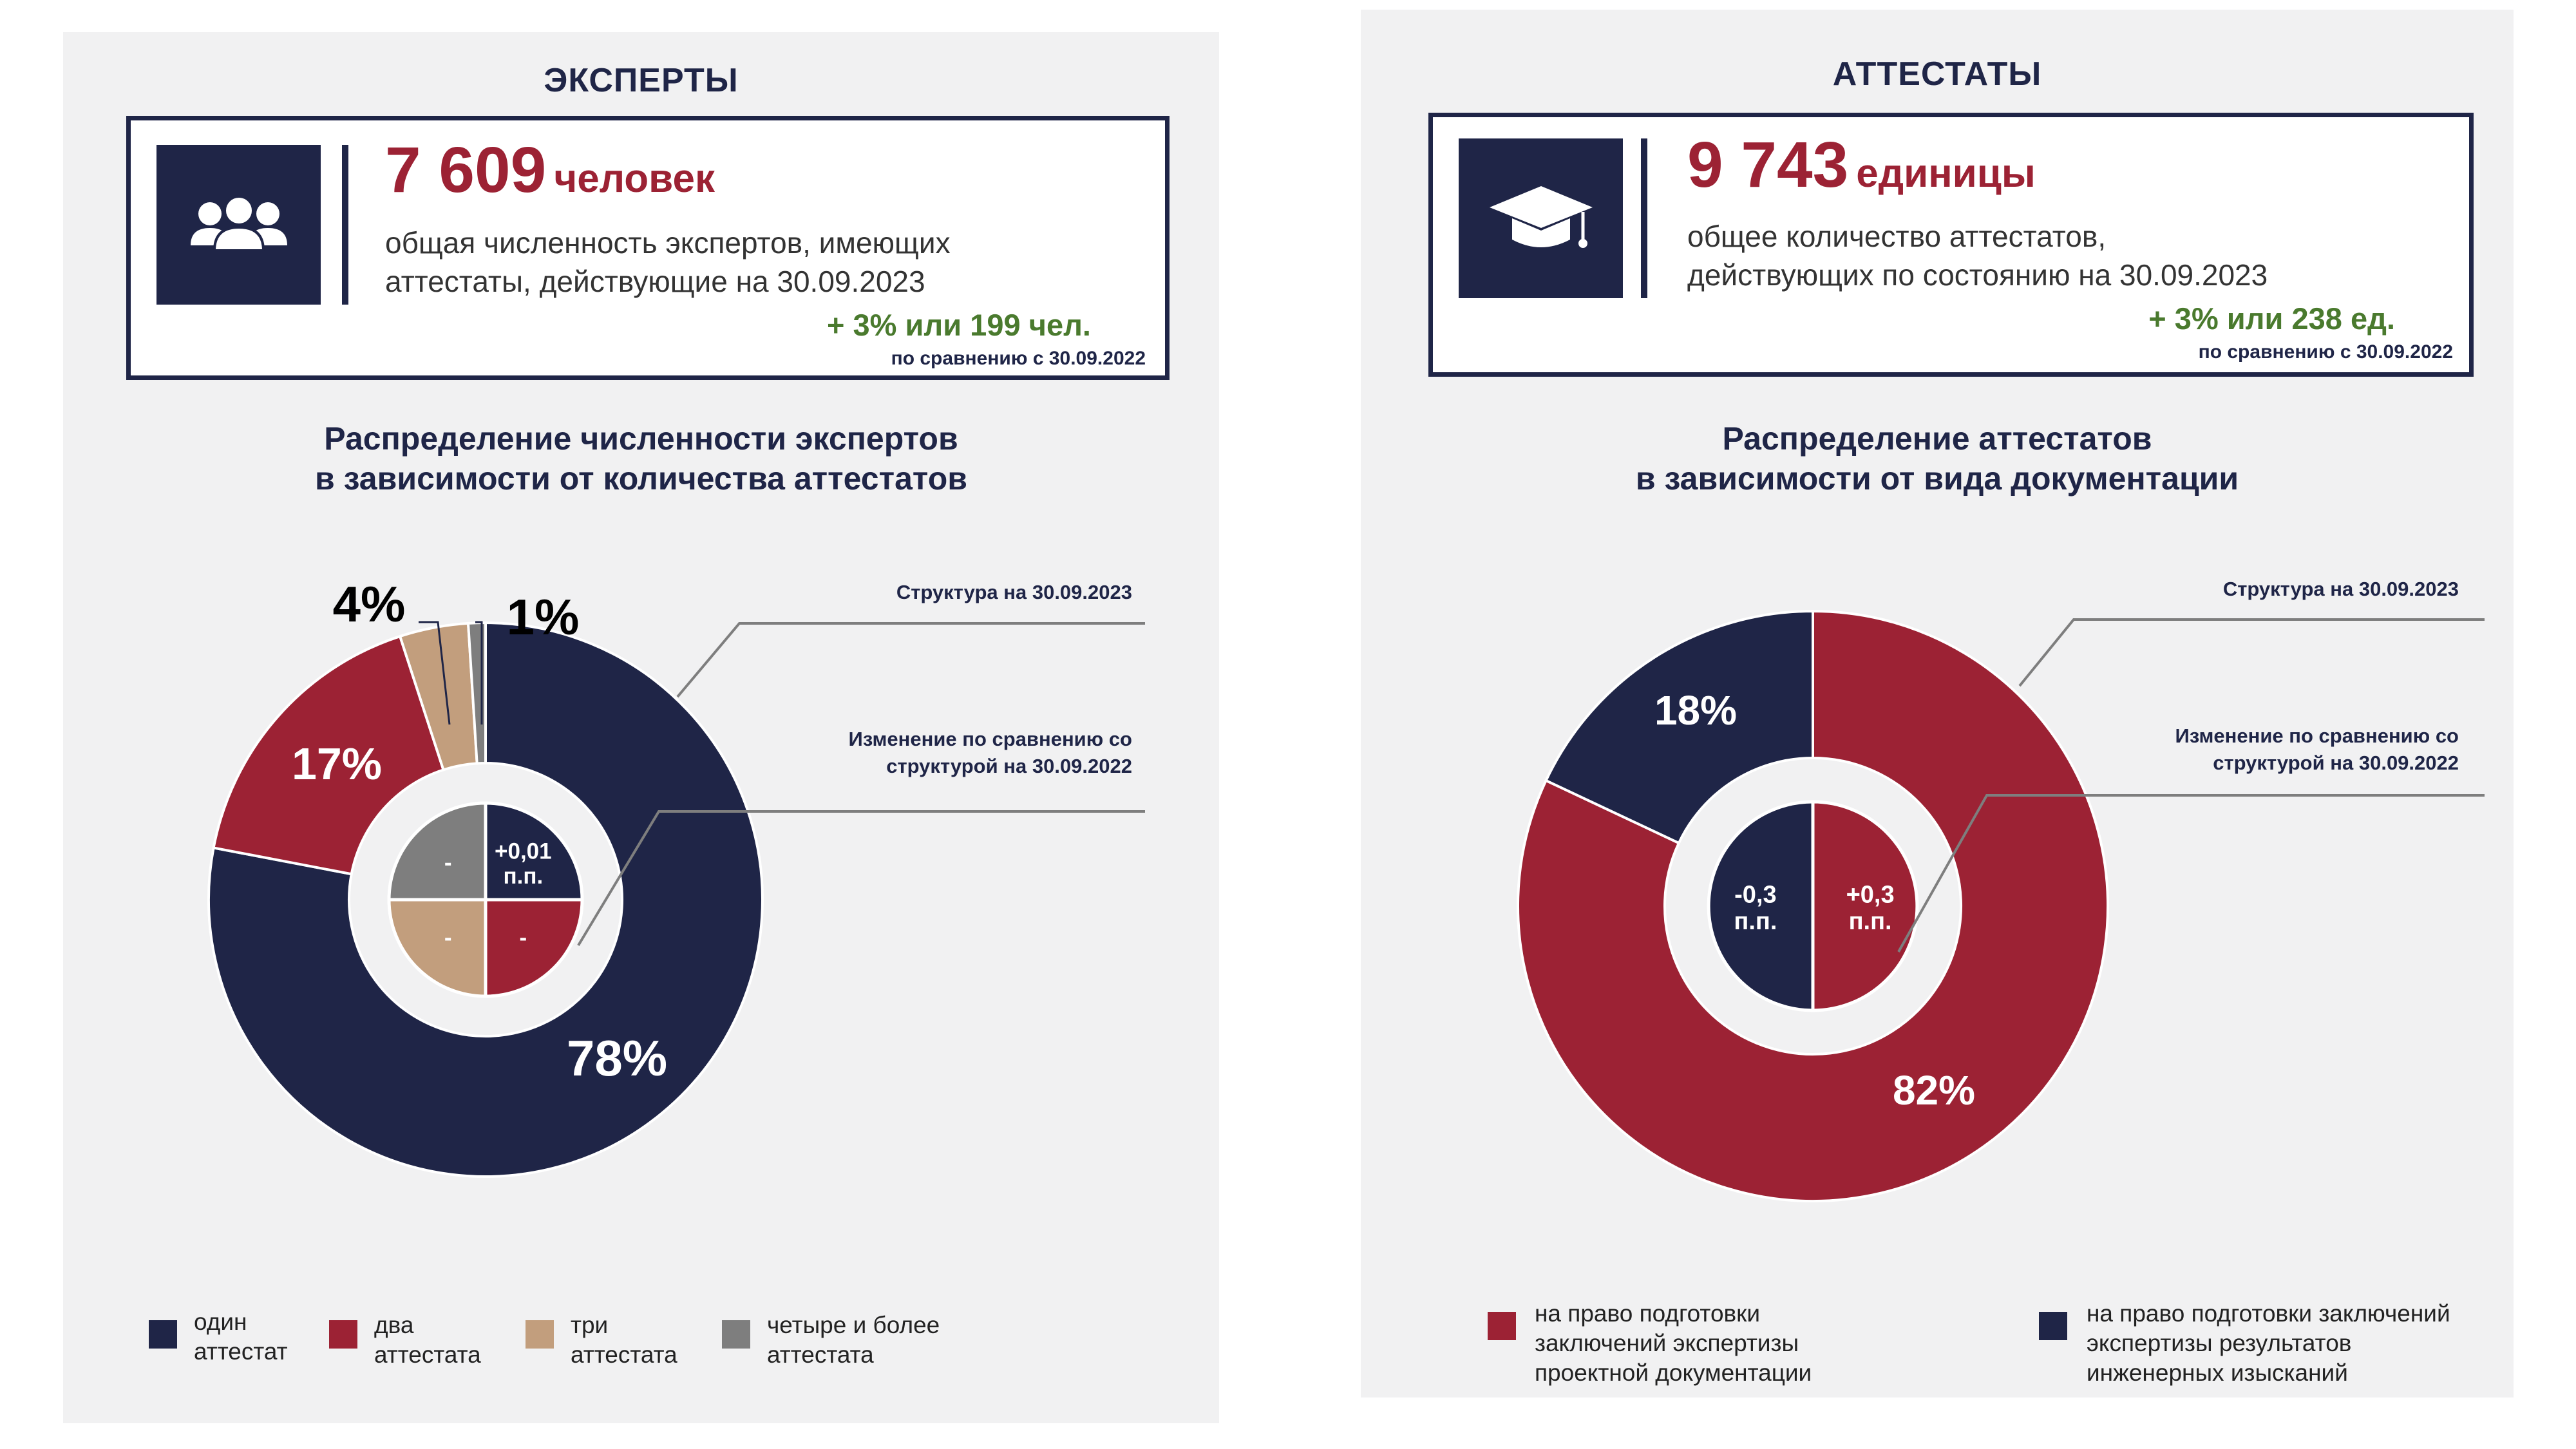 The height and width of the screenshot is (1449, 2576). Describe the element at coordinates (241, 1337) in the screenshot. I see `legend-item-label: один аттестат` at that location.